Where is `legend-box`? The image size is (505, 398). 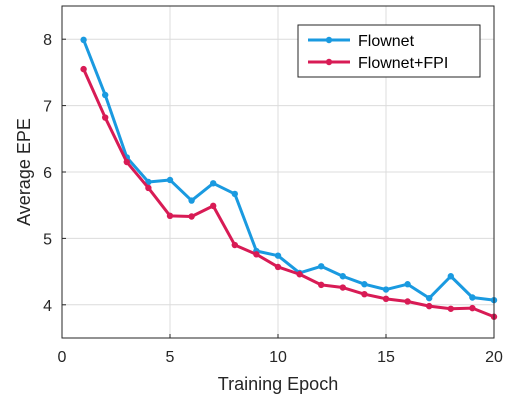 legend-box is located at coordinates (389, 51).